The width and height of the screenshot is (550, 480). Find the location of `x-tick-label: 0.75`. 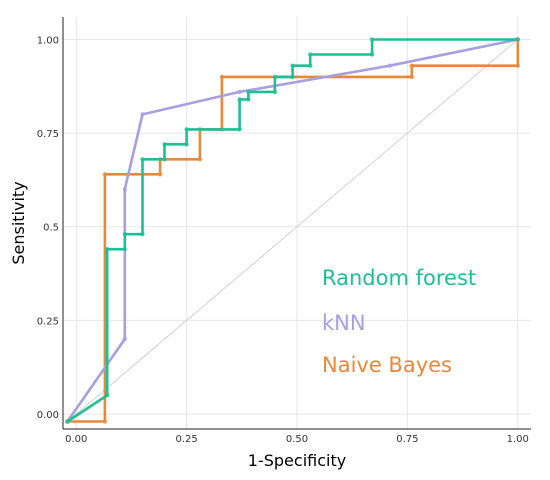

x-tick-label: 0.75 is located at coordinates (407, 439).